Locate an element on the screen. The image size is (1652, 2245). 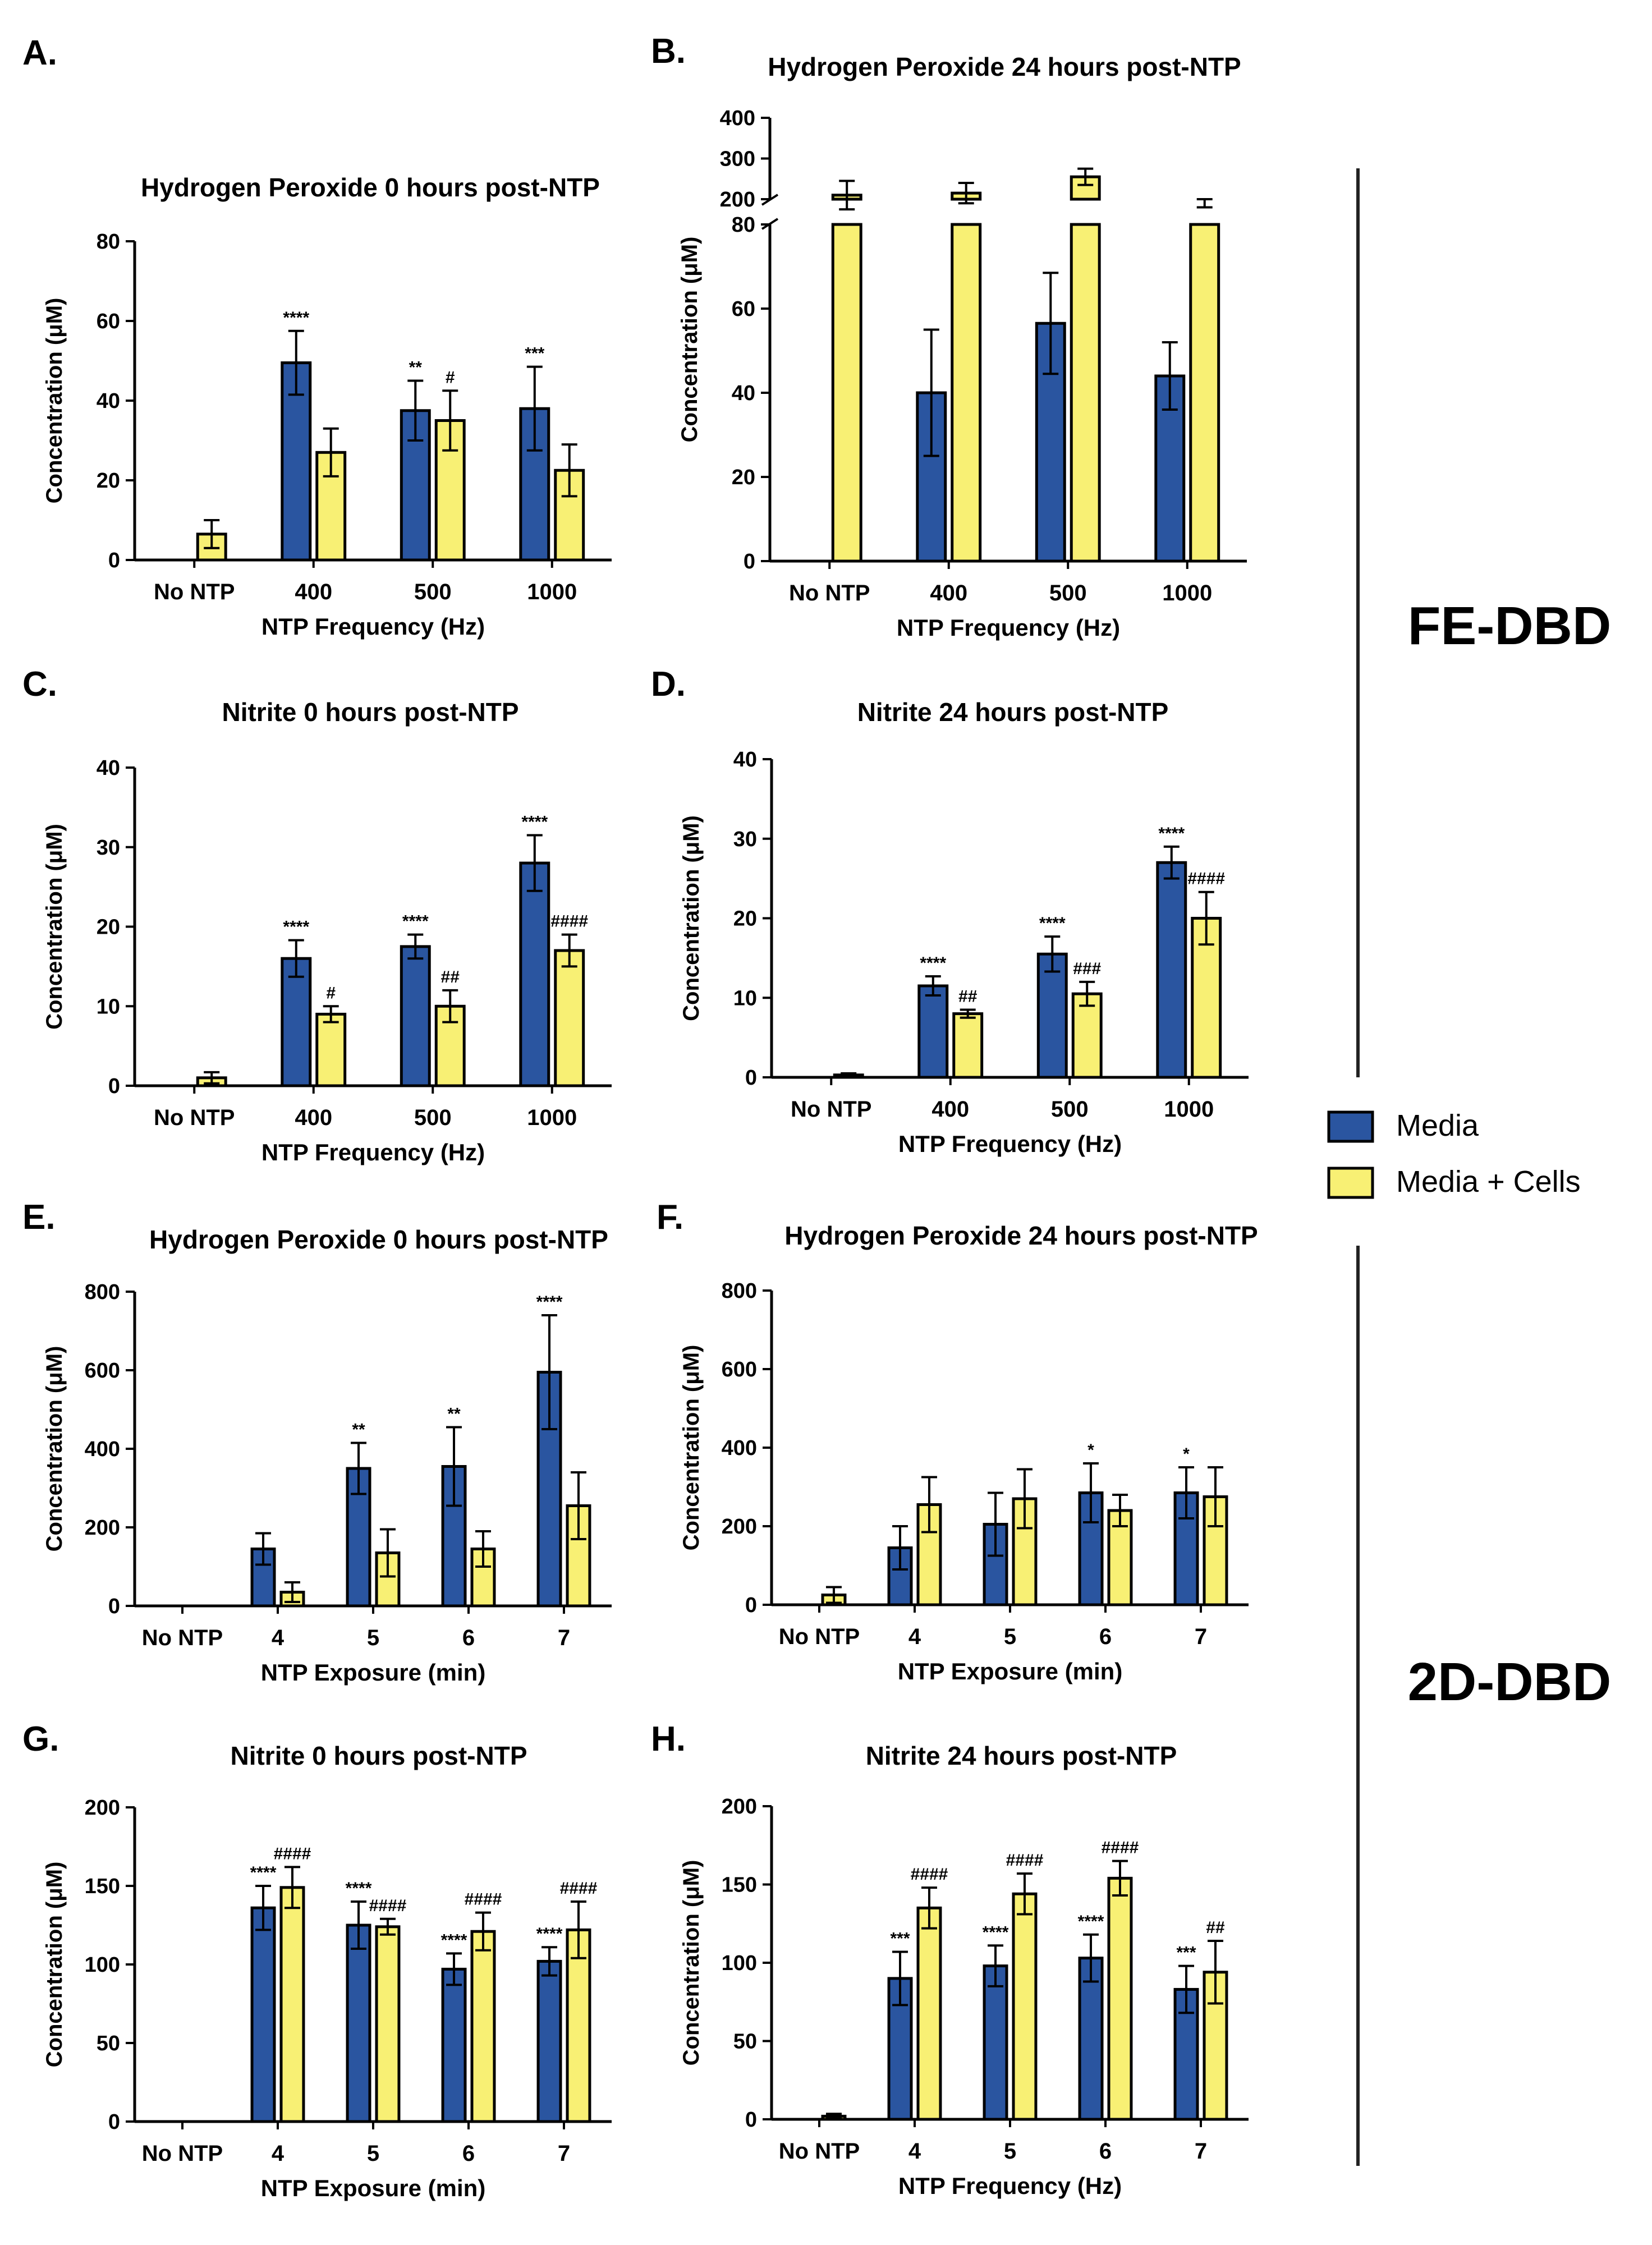
panel-letter: B. is located at coordinates (668, 51).